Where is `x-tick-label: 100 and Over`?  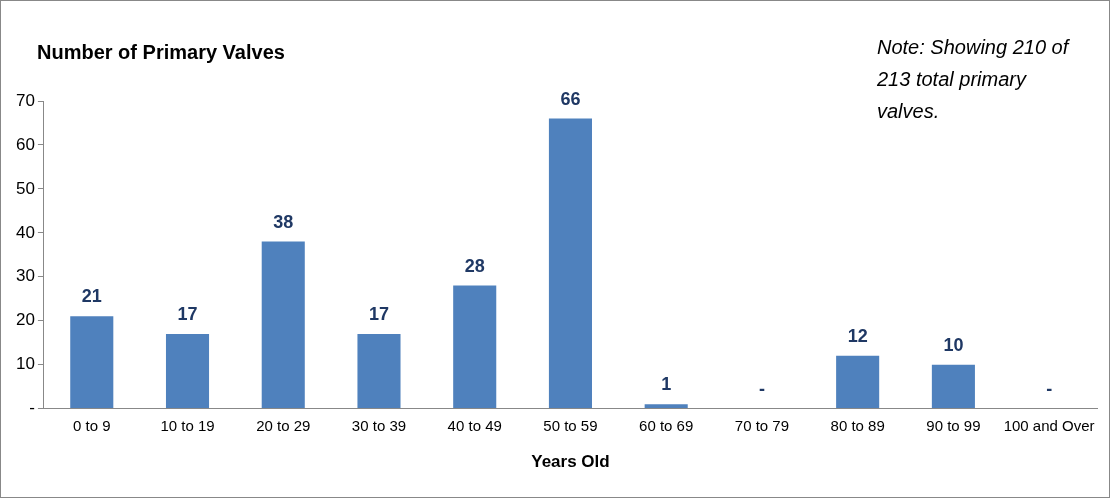 x-tick-label: 100 and Over is located at coordinates (1049, 425).